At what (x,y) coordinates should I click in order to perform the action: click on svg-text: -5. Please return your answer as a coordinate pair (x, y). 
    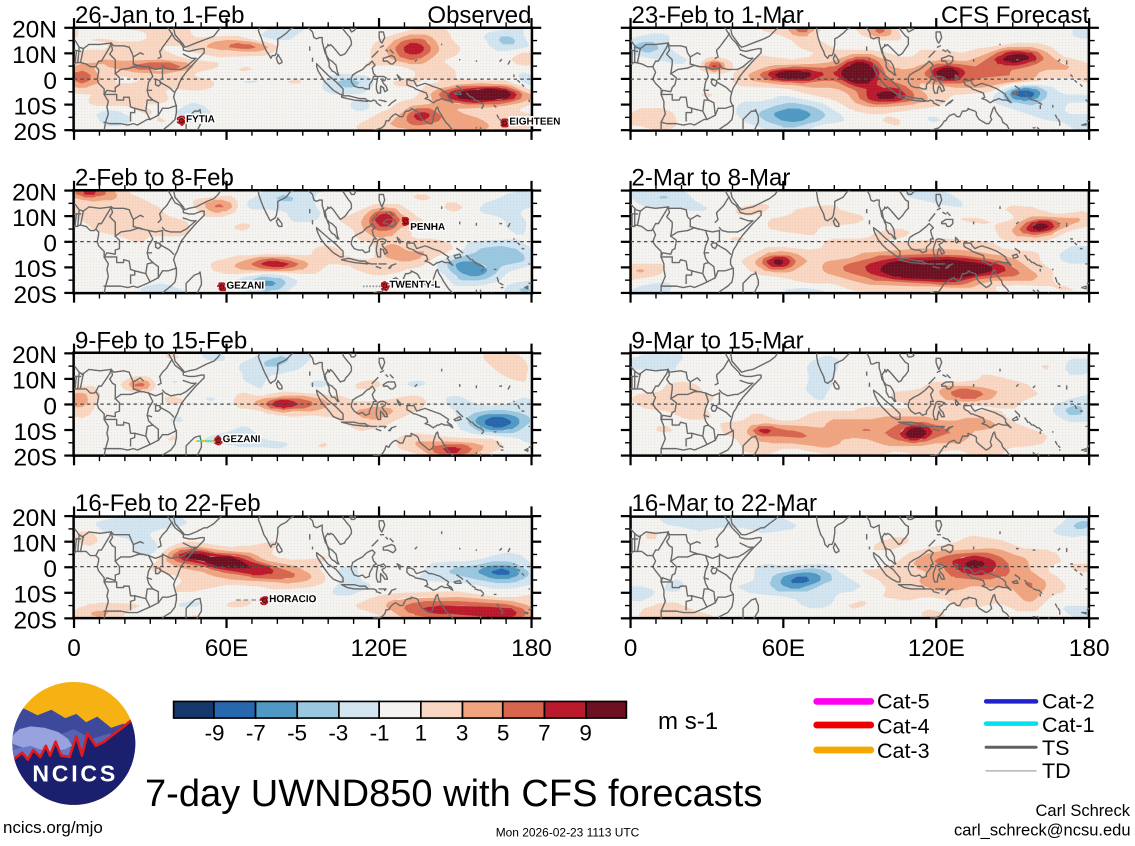
    Looking at the image, I should click on (297, 733).